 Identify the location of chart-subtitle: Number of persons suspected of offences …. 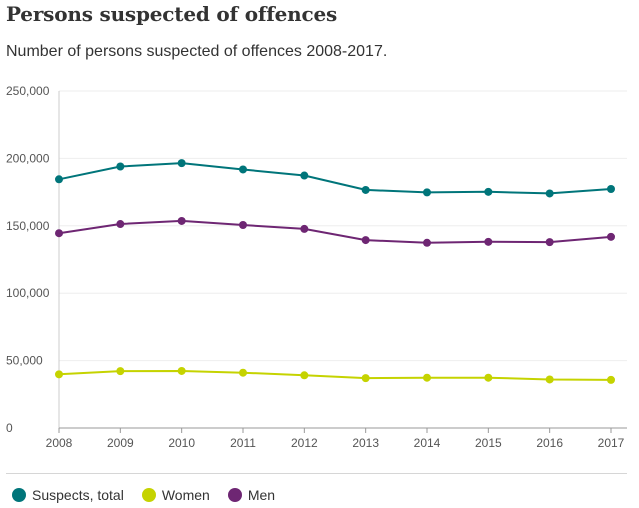
(197, 51).